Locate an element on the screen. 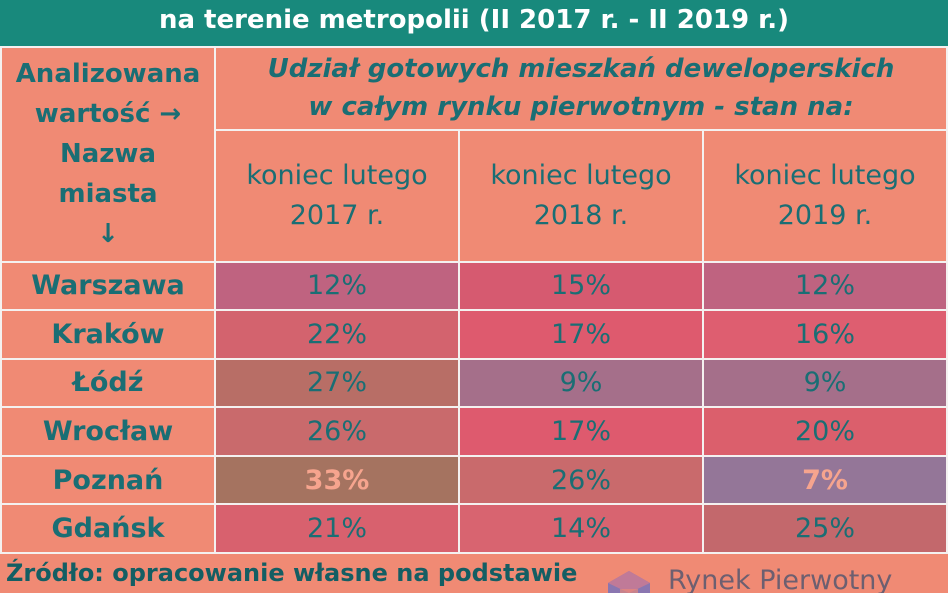  table-row: Łódź 27% 9% 9% is located at coordinates (474, 383).